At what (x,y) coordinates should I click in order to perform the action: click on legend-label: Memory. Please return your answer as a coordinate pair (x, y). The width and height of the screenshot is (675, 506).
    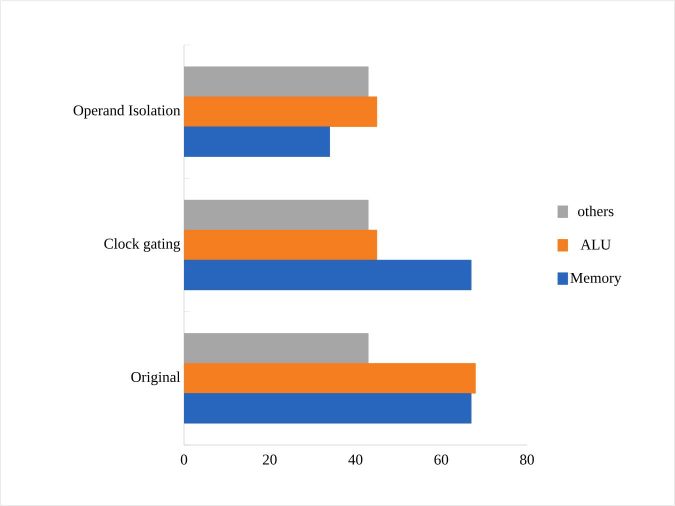
    Looking at the image, I should click on (596, 279).